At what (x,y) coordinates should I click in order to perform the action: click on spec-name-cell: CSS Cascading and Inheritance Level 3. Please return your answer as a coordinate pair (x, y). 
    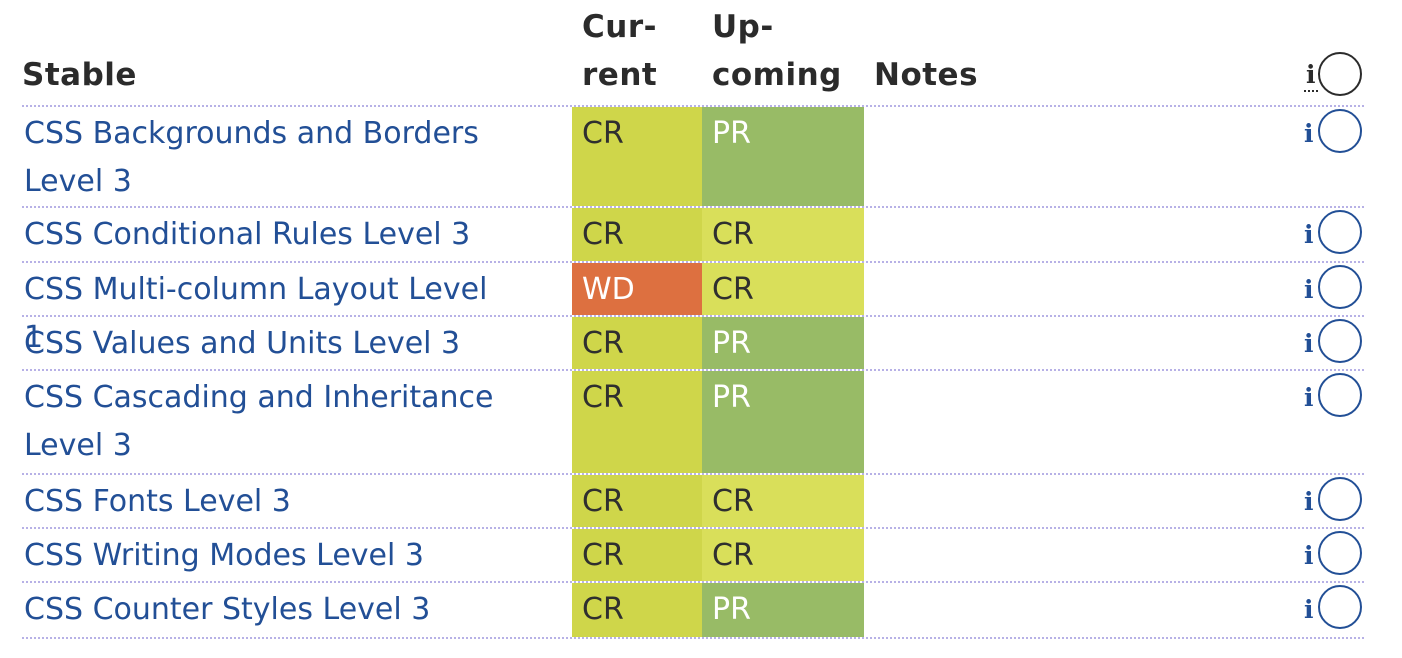
    Looking at the image, I should click on (297, 422).